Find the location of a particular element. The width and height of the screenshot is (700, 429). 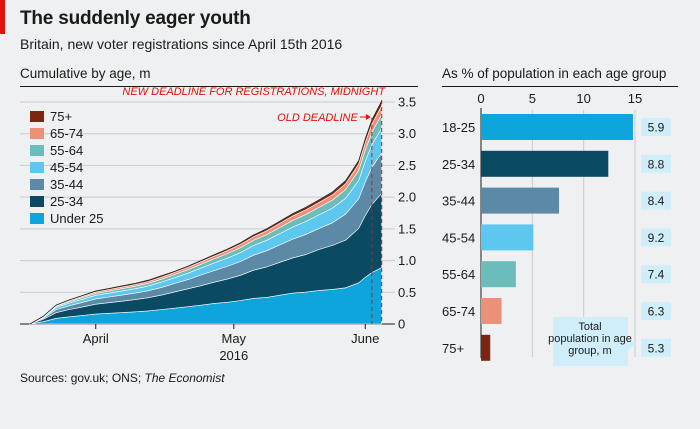

legend-label-25-34: 25-34 is located at coordinates (66, 201).